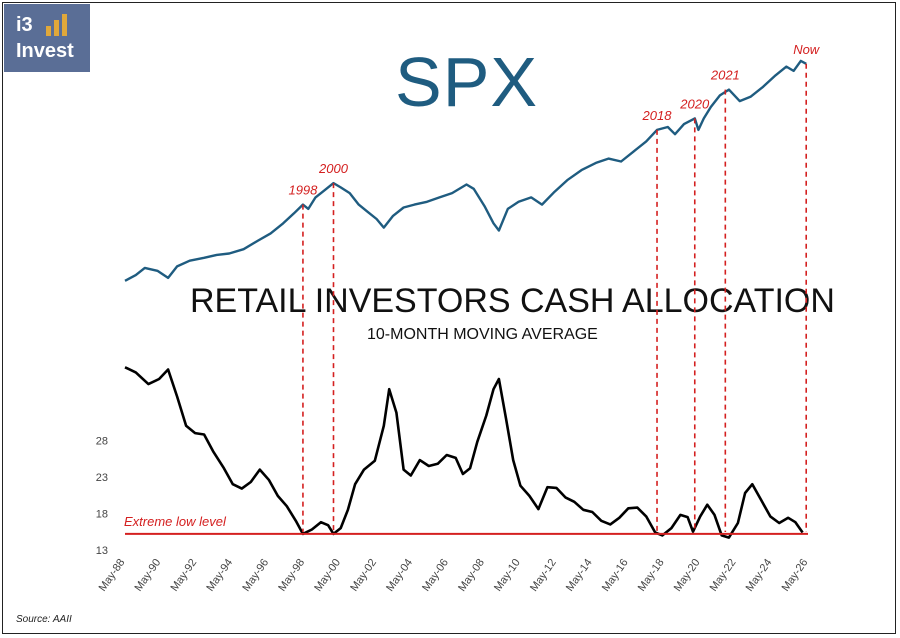 This screenshot has height=638, width=900. Describe the element at coordinates (363, 575) in the screenshot. I see `x-tick-label: May-02` at that location.